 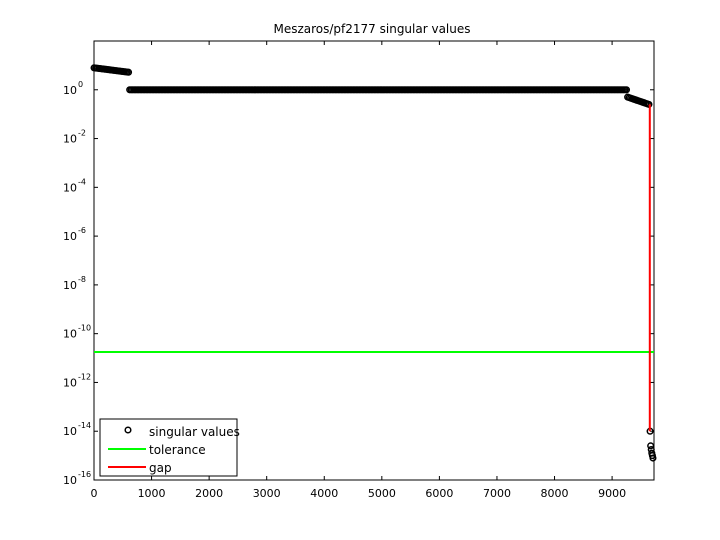 What do you see at coordinates (84, 376) in the screenshot?
I see `y-tick-exponent: -12` at bounding box center [84, 376].